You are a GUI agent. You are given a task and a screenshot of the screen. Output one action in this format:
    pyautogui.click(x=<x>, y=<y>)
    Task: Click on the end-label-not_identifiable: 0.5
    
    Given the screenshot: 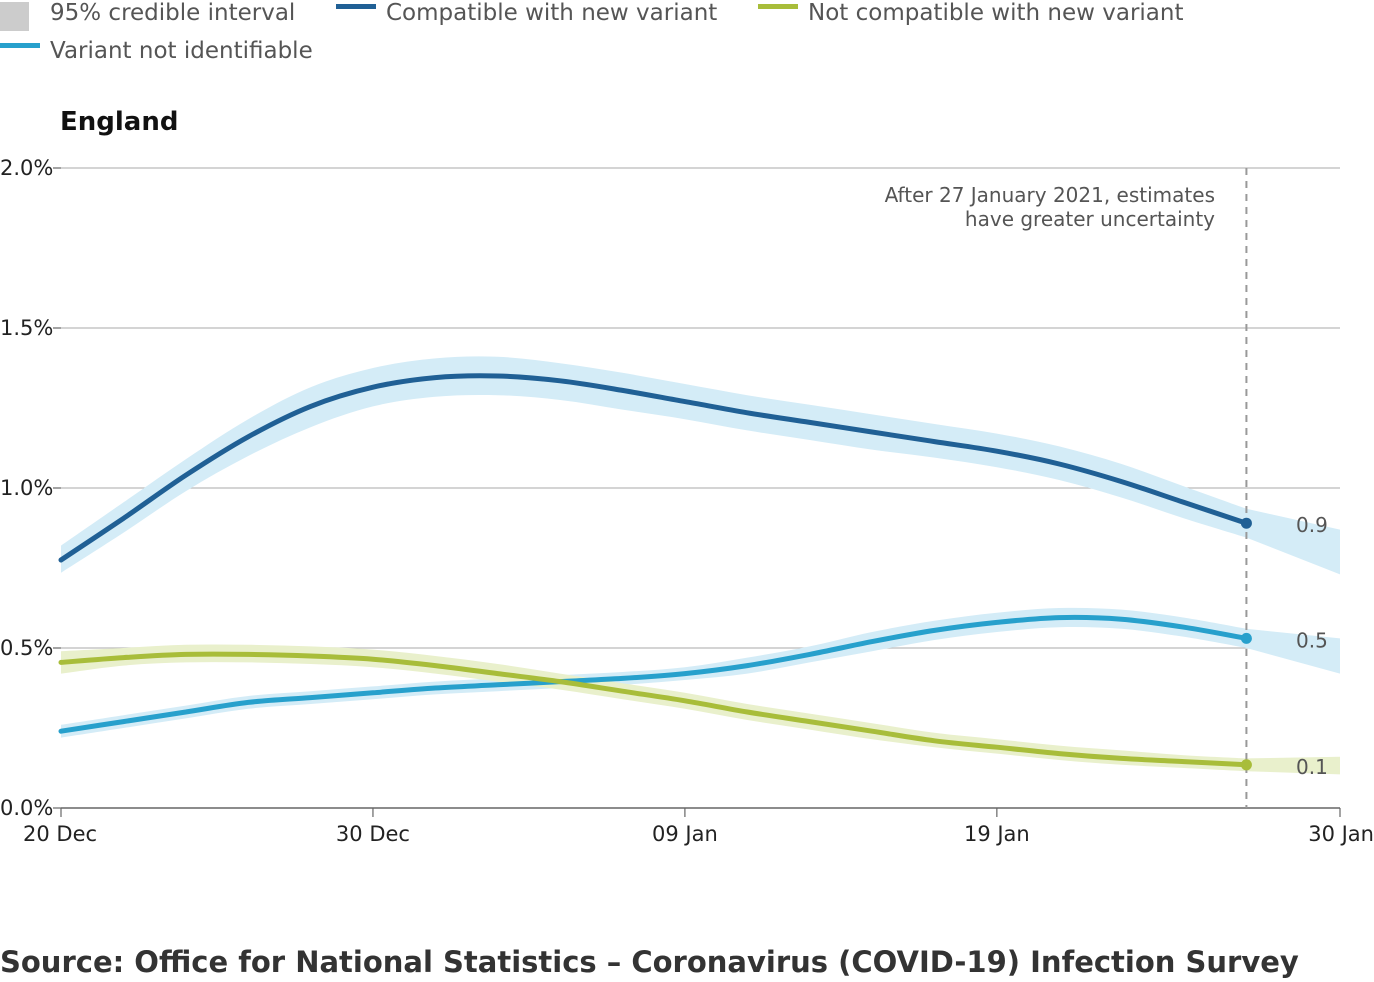 What is the action you would take?
    pyautogui.click(x=1312, y=640)
    